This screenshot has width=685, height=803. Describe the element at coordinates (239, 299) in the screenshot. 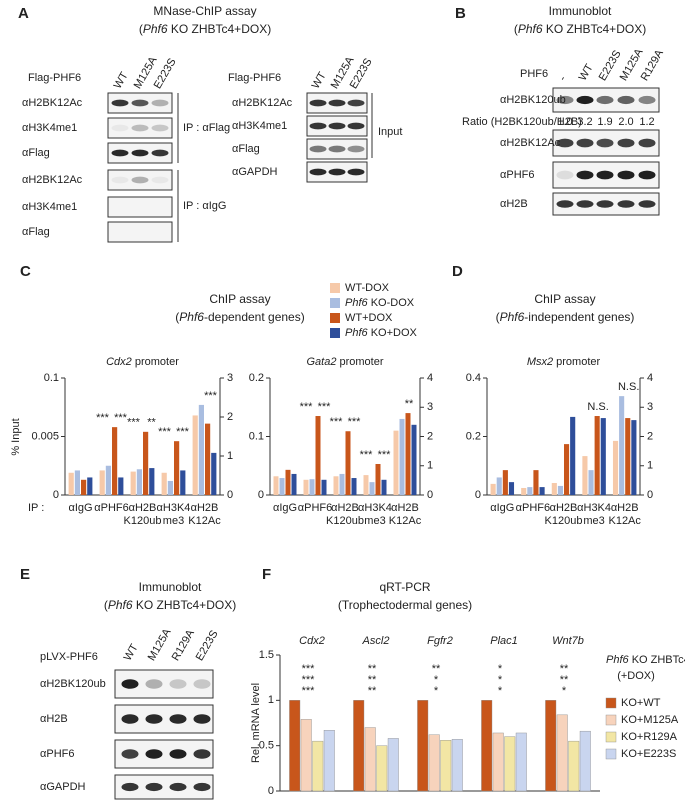

I see `panel-title: ChIP assay` at that location.